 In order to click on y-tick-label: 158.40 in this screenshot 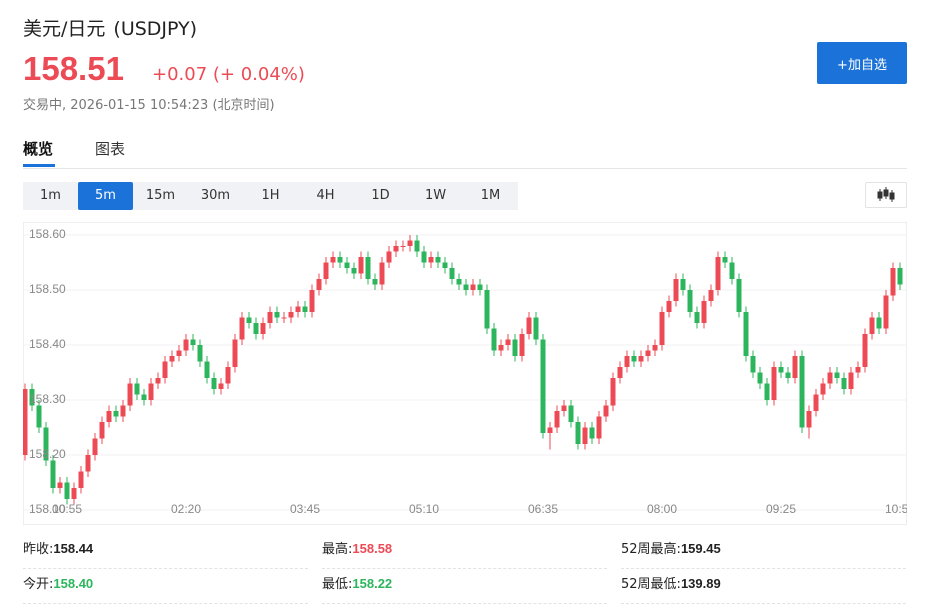, I will do `click(47, 344)`.